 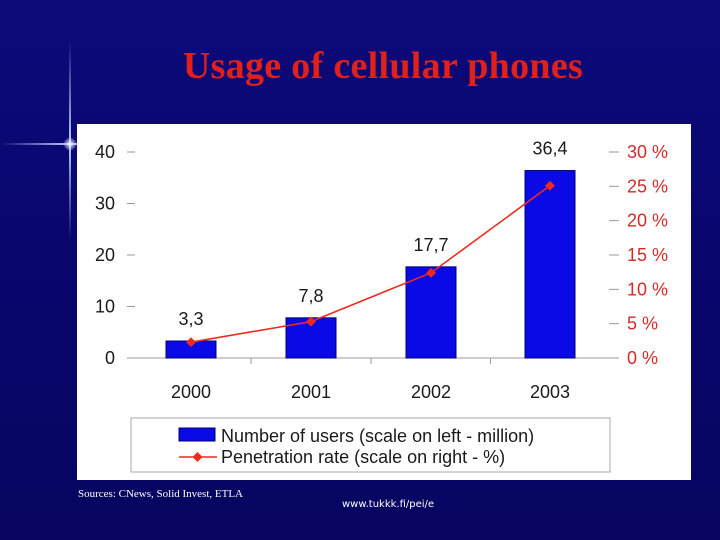 I want to click on legend-box, so click(x=370, y=445).